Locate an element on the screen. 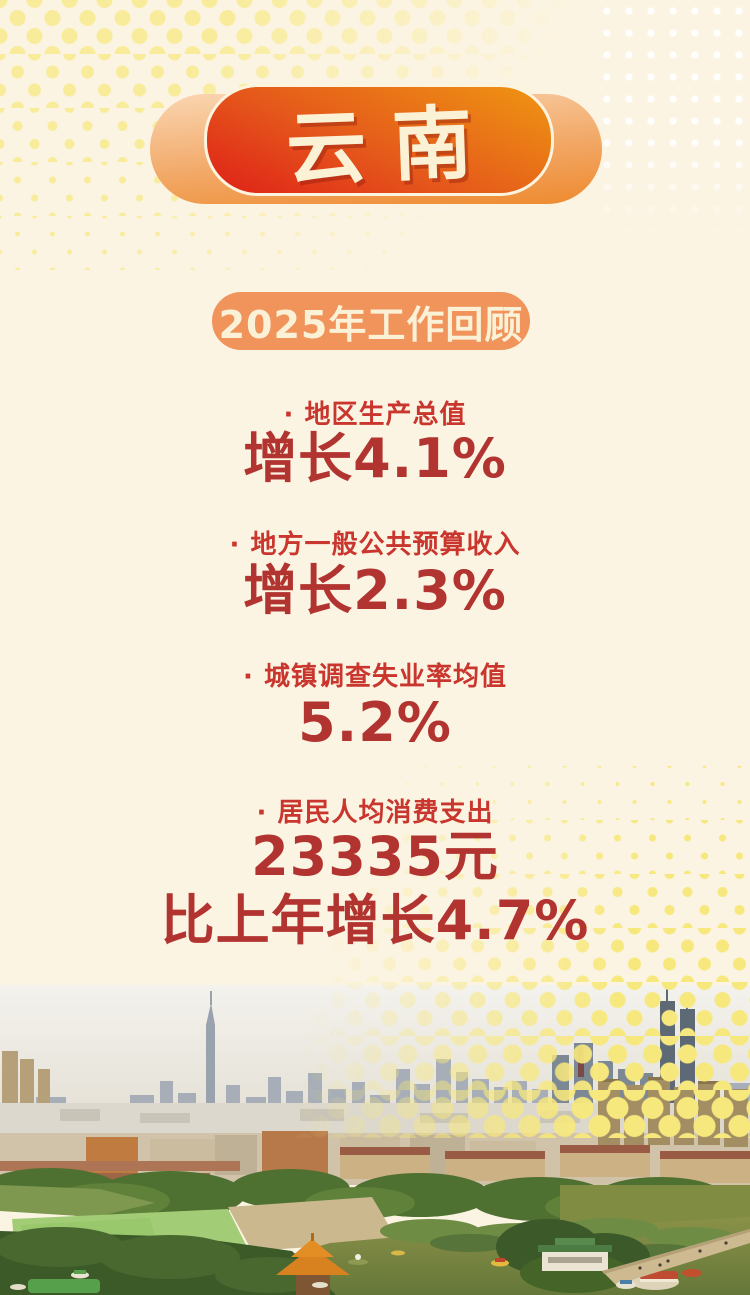 Image resolution: width=750 pixels, height=1295 pixels. stat-label-gdp: · 地区生产总值 is located at coordinates (375, 415).